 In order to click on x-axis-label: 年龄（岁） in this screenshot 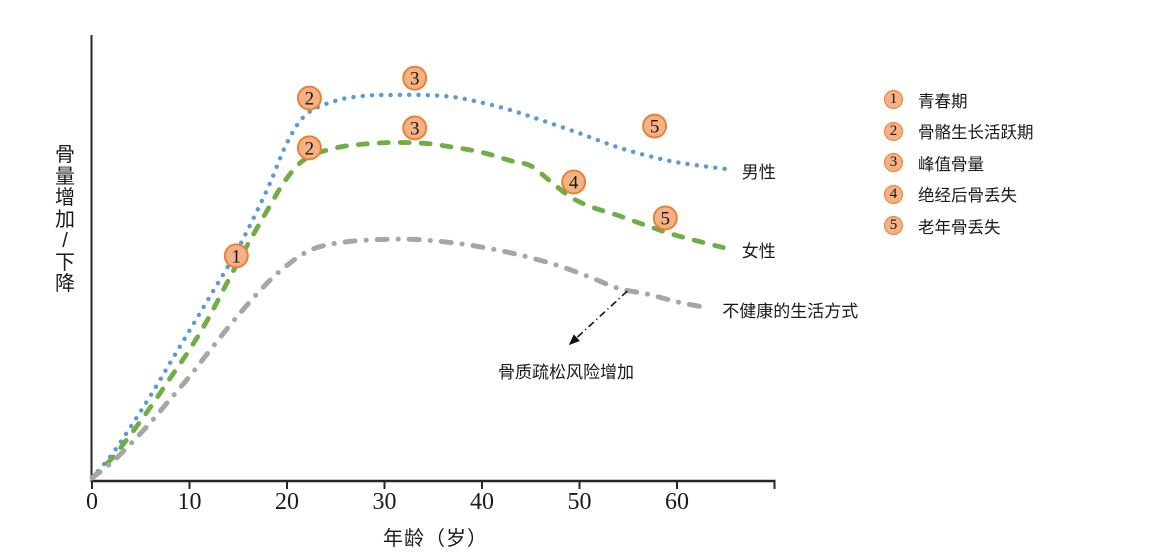, I will do `click(435, 539)`.